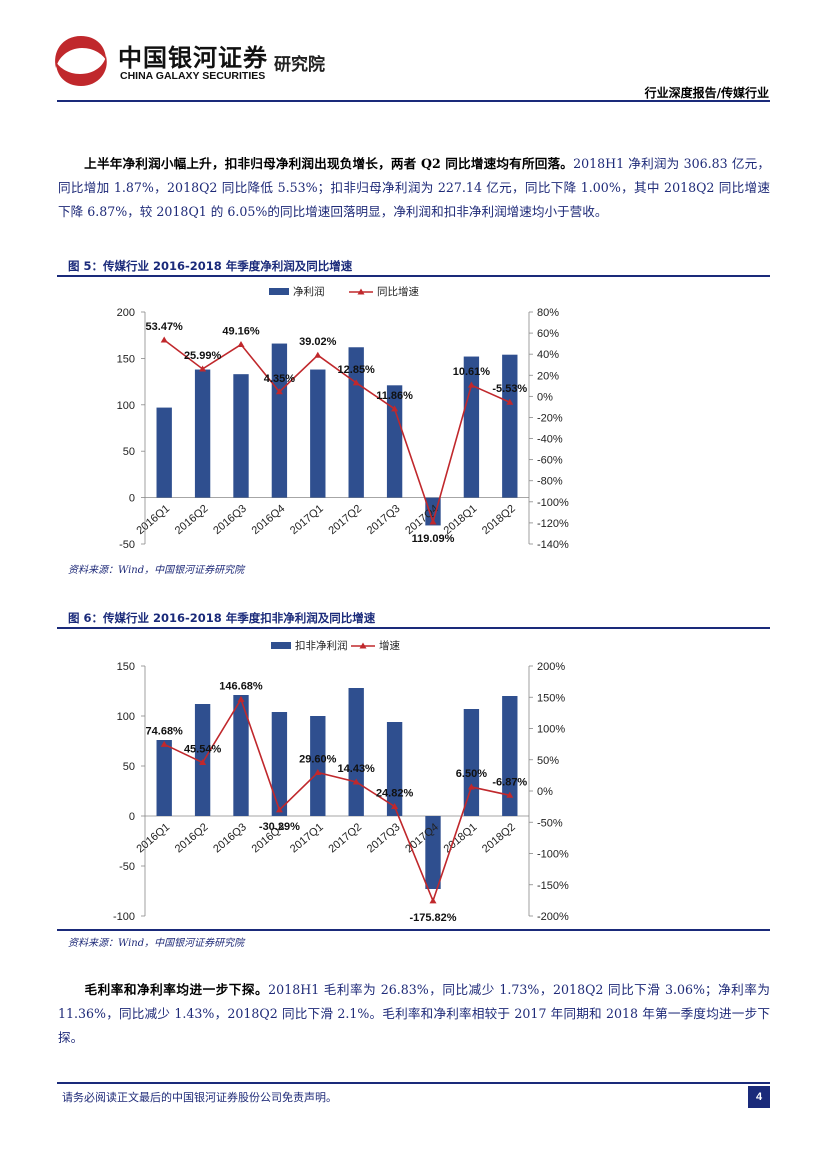 This screenshot has height=1169, width=827. I want to click on growth-data-label: 119.09%, so click(433, 539).